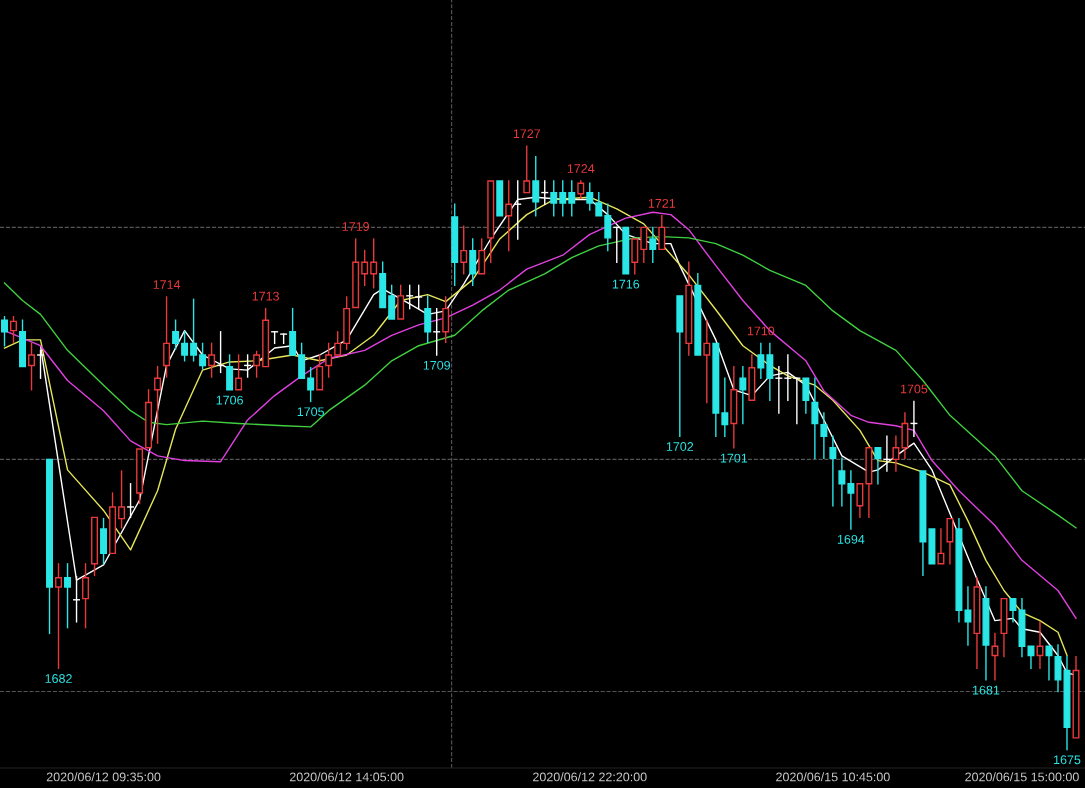 This screenshot has width=1085, height=788. Describe the element at coordinates (581, 168) in the screenshot. I see `text: 1724` at that location.